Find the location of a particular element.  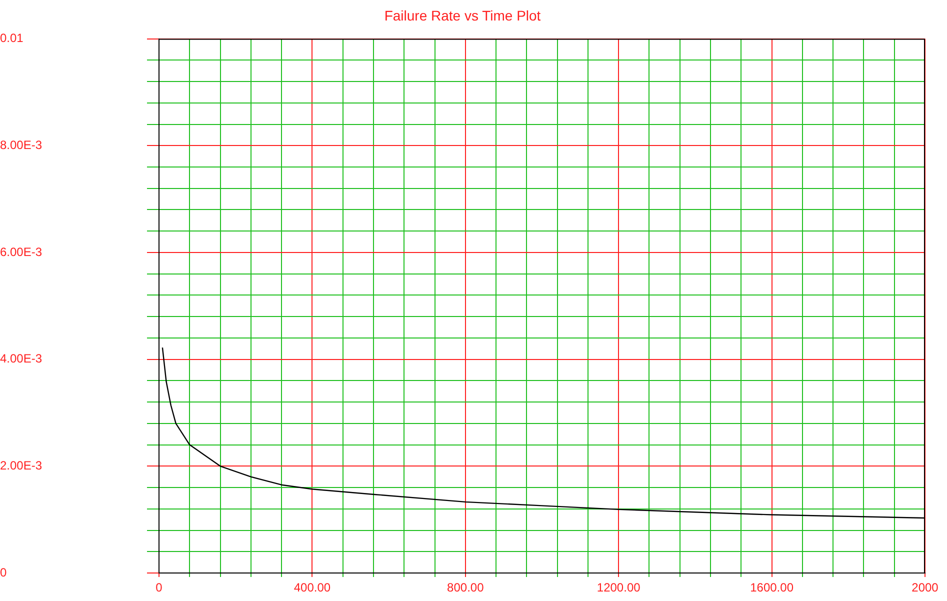

x-tick-label: 0 is located at coordinates (159, 587).